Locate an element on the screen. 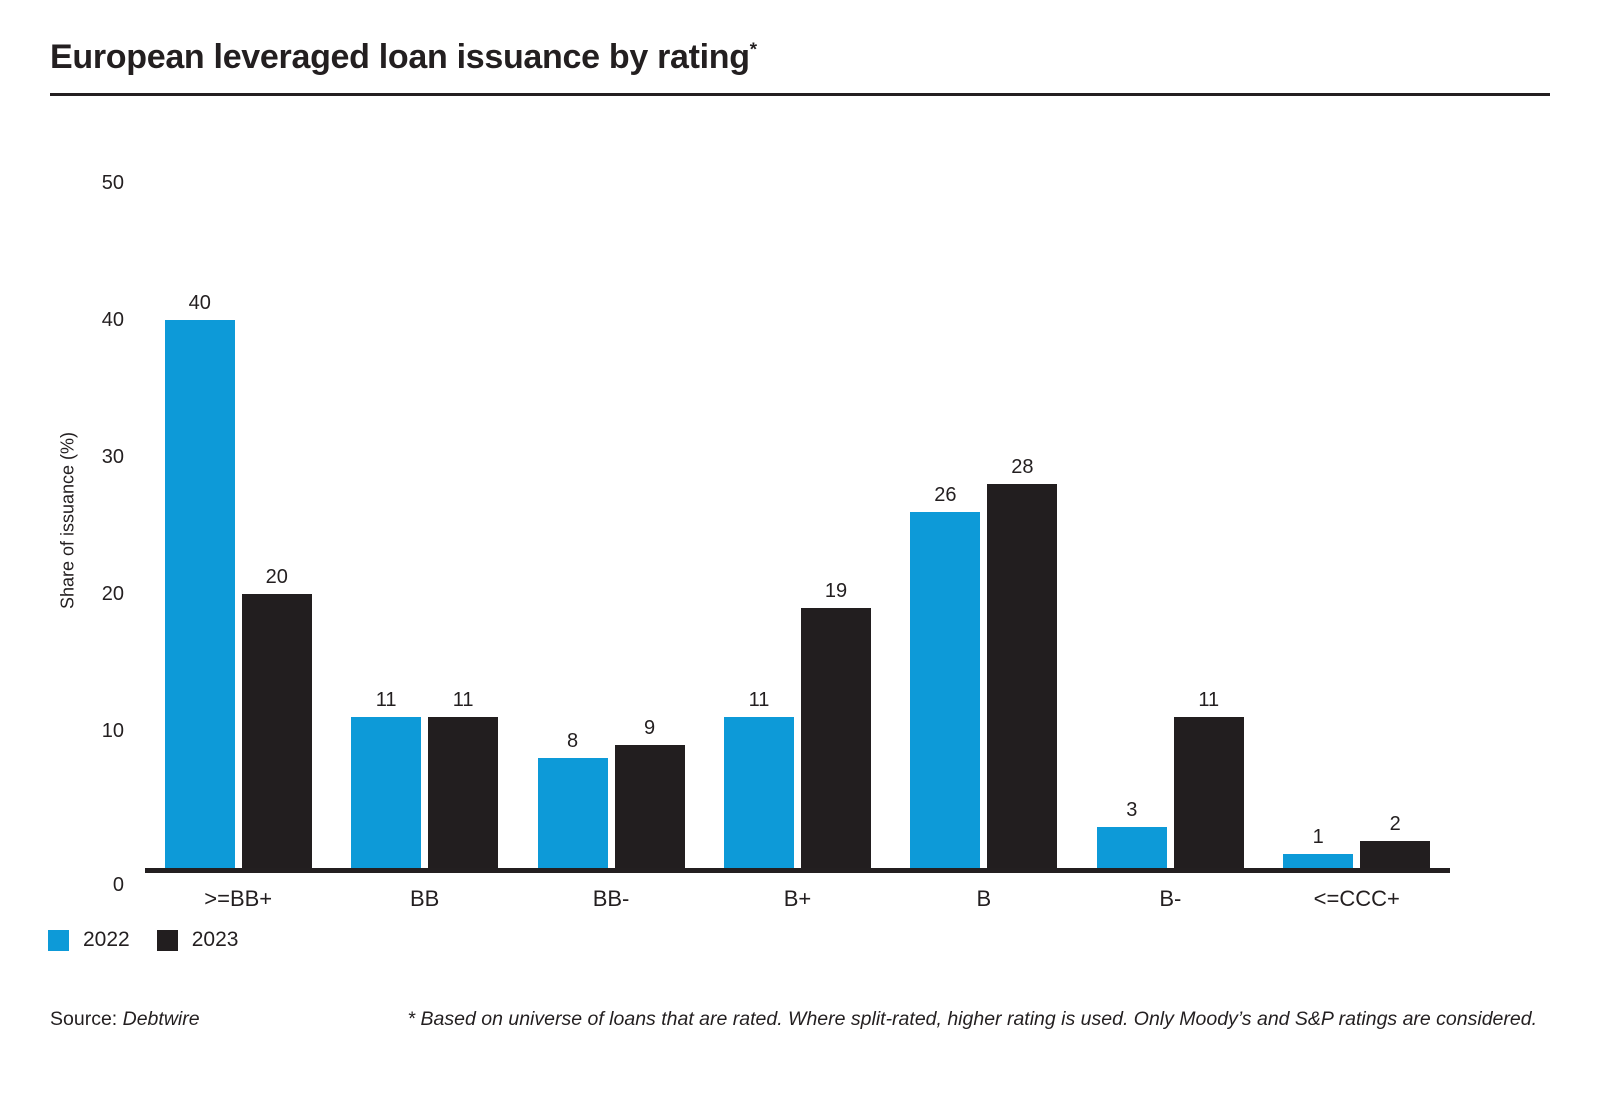 The height and width of the screenshot is (1098, 1600). bar-value-label: 40 is located at coordinates (199, 303).